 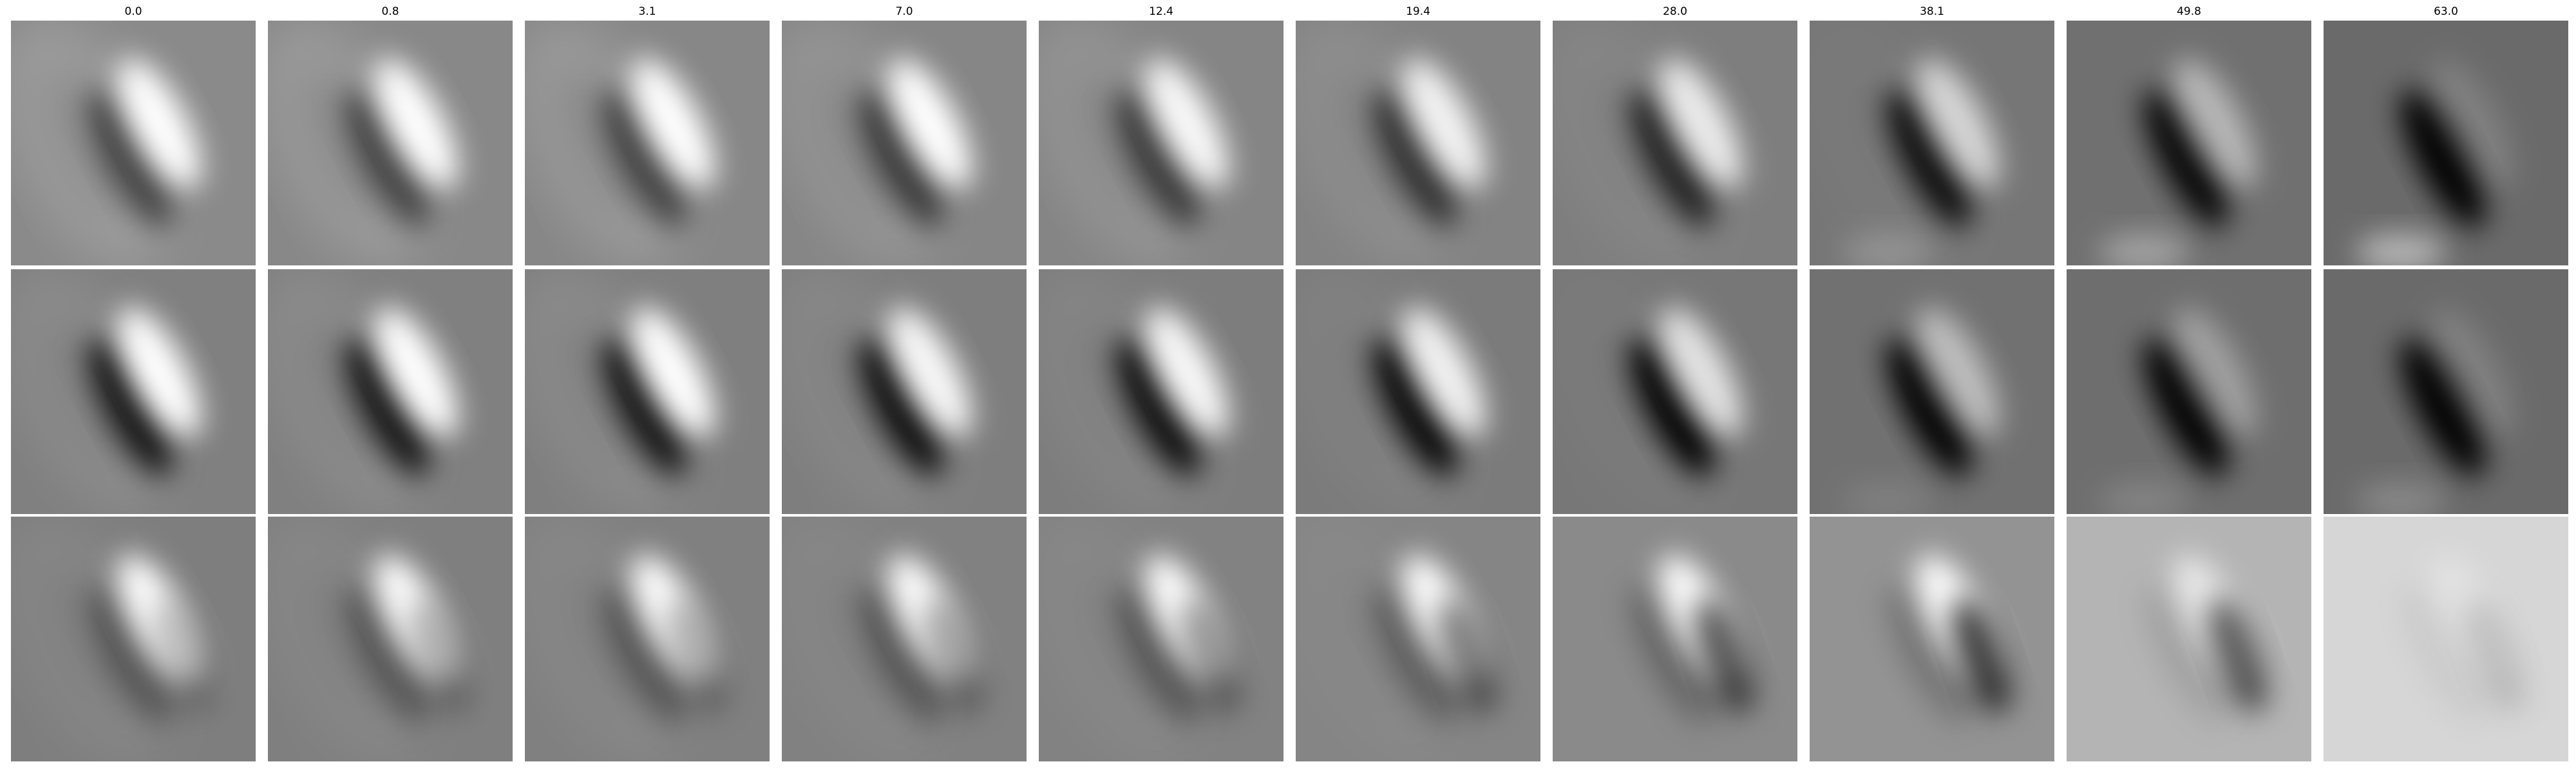 I want to click on column-title-9: 63.0, so click(x=2446, y=11).